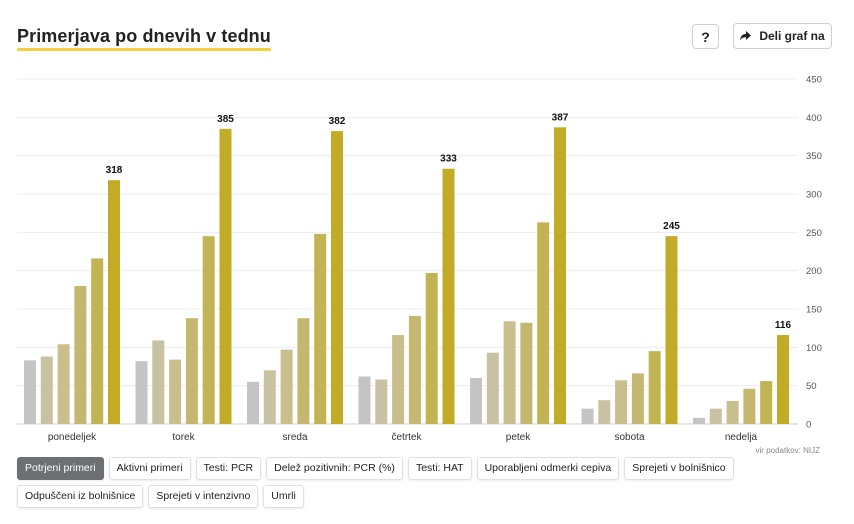 Image resolution: width=854 pixels, height=524 pixels. Describe the element at coordinates (149, 468) in the screenshot. I see `filter-chip: Aktivni primeri` at that location.